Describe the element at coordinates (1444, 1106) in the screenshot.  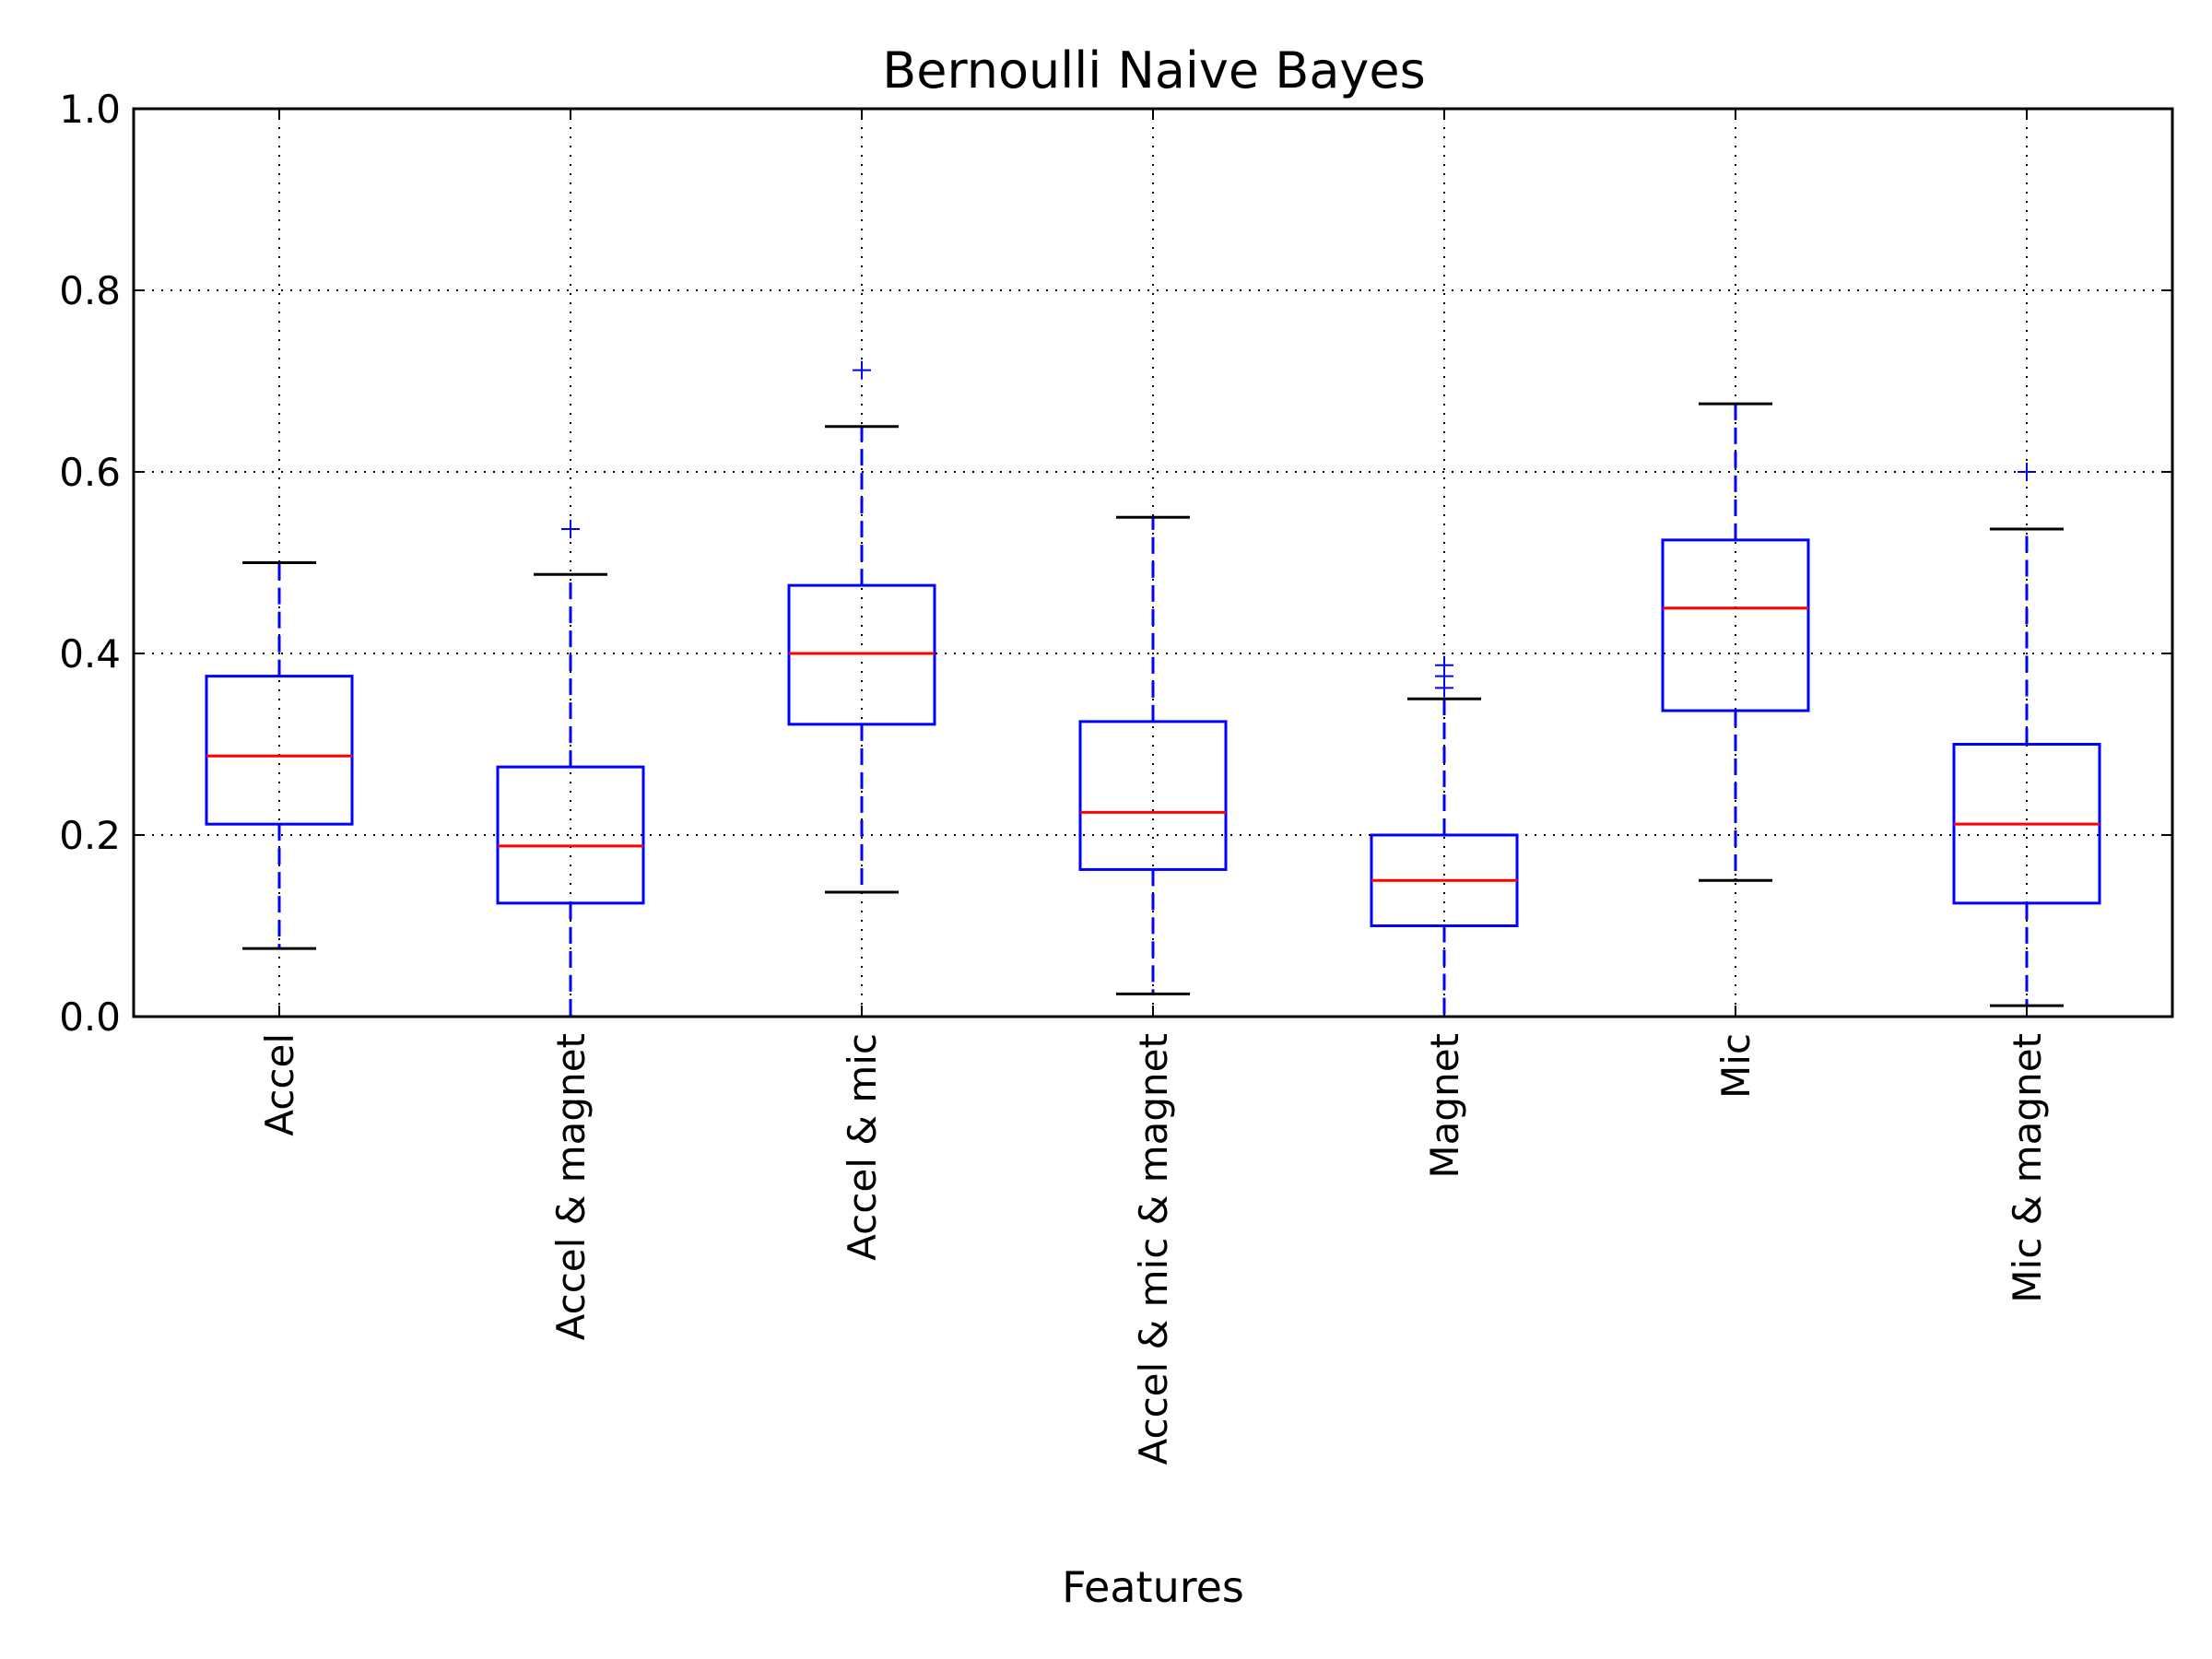
I see `x-tick-label: Magnet` at that location.